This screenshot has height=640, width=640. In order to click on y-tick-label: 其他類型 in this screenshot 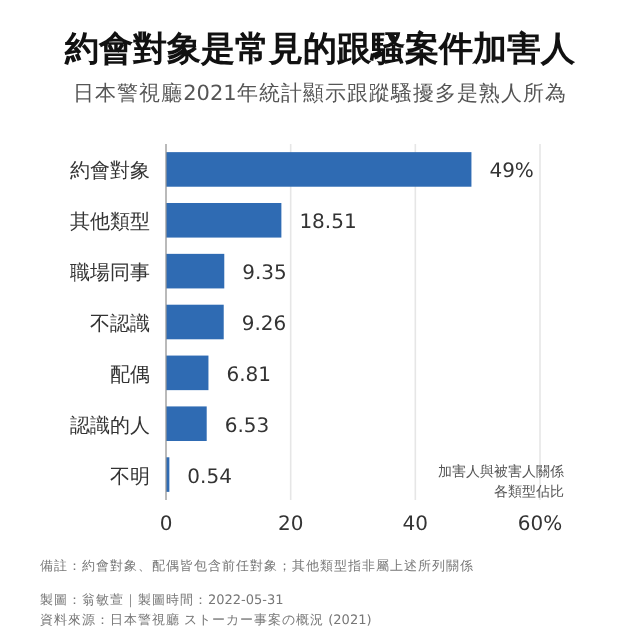, I will do `click(110, 222)`.